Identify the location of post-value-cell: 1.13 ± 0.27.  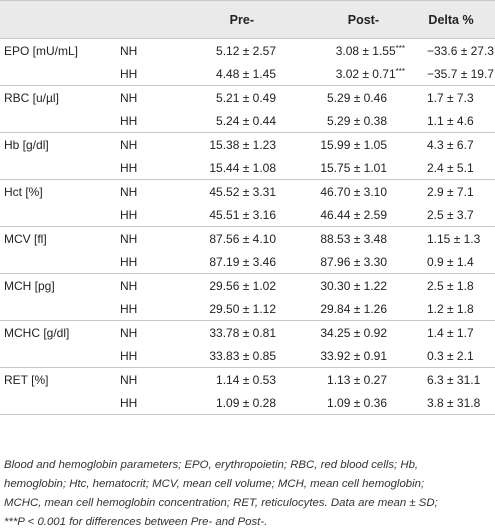
(349, 379).